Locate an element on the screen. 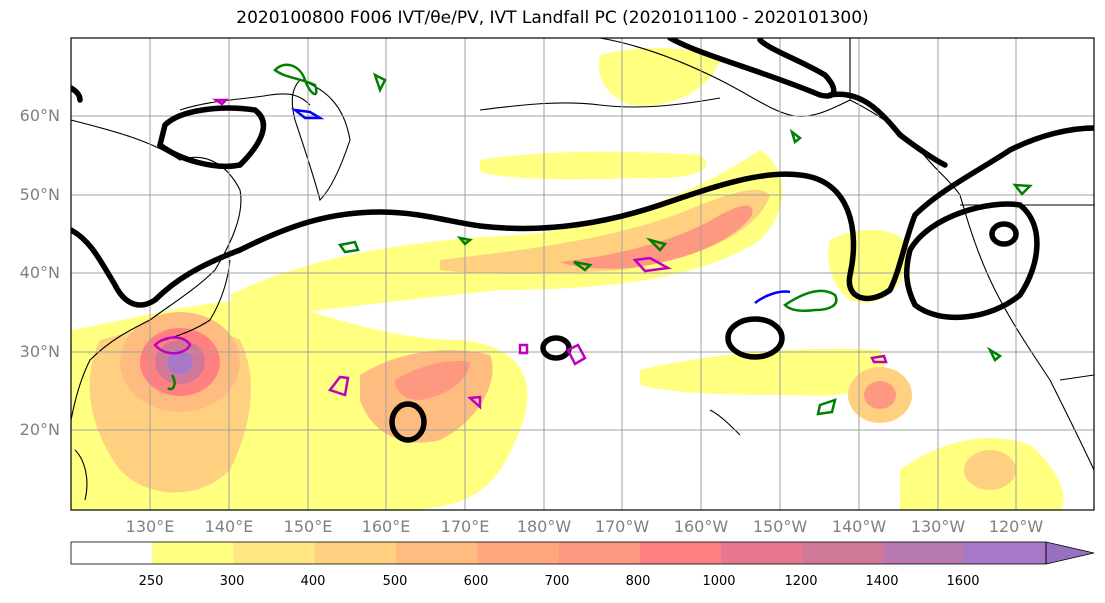  lon-label-150w: 150°W is located at coordinates (780, 526).